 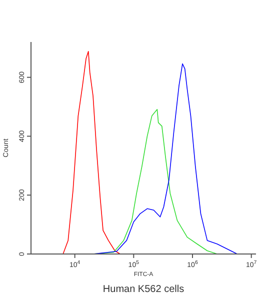 What do you see at coordinates (143, 289) in the screenshot?
I see `text: Human K562 cells` at bounding box center [143, 289].